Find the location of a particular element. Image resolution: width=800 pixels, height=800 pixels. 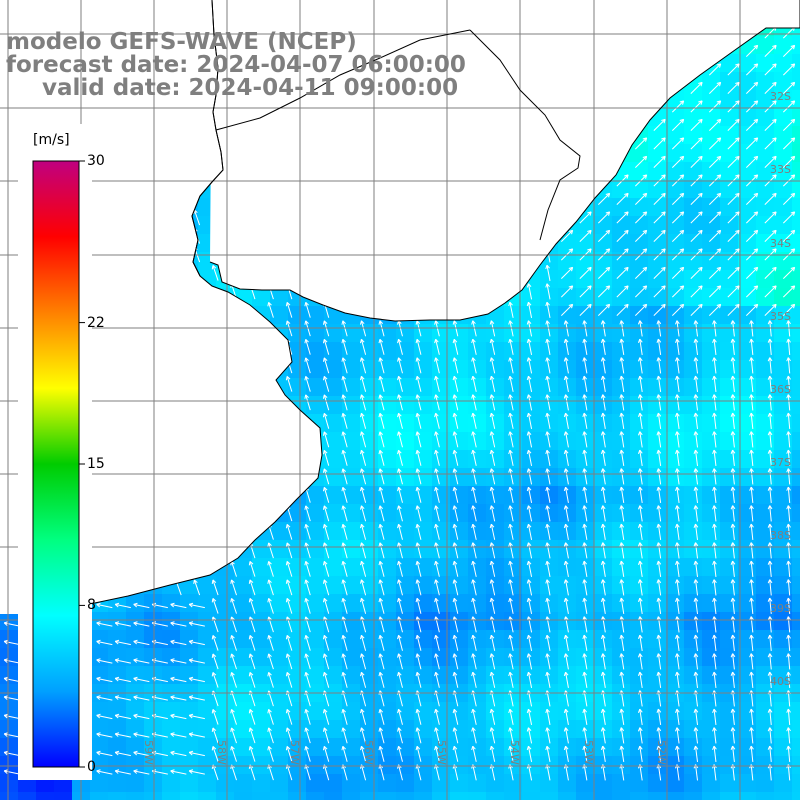

model-title: modelo GEFS-WAVE (NCEP) is located at coordinates (181, 42).